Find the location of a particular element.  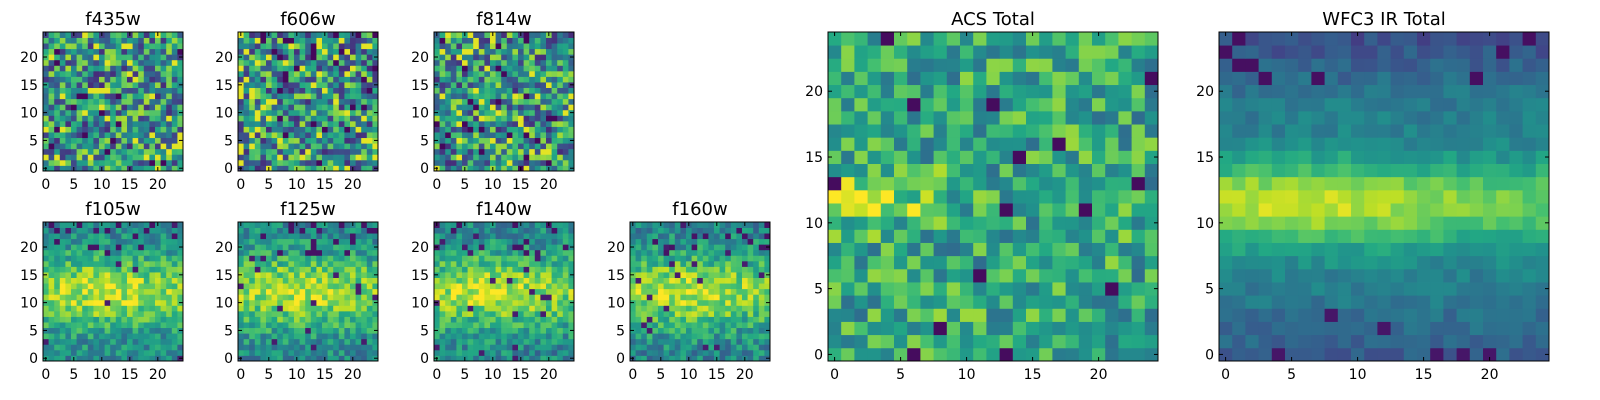

y-tick-label: 0 is located at coordinates (424, 169).